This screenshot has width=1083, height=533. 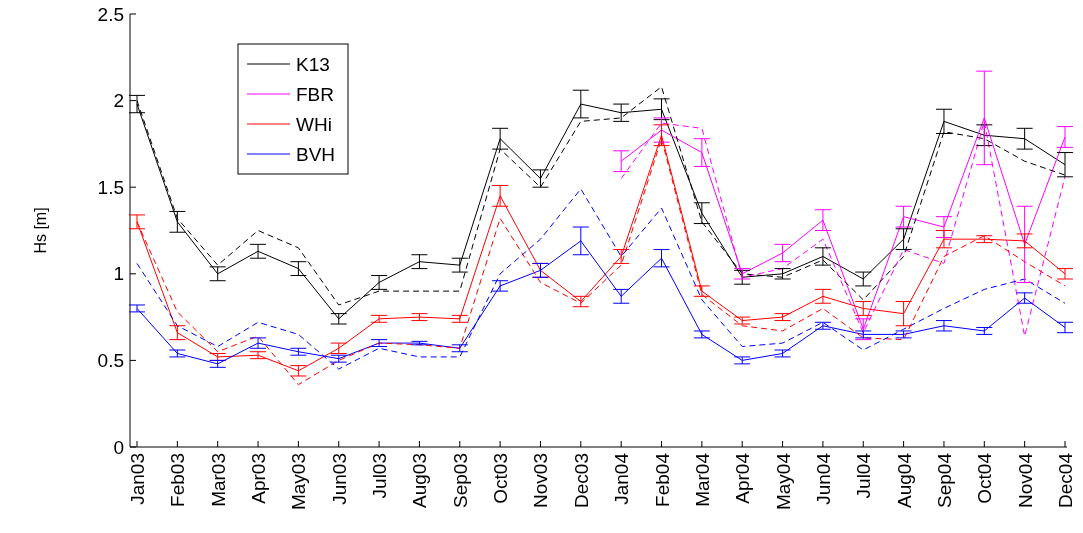 What do you see at coordinates (137, 479) in the screenshot?
I see `x-tick-label: Jan03` at bounding box center [137, 479].